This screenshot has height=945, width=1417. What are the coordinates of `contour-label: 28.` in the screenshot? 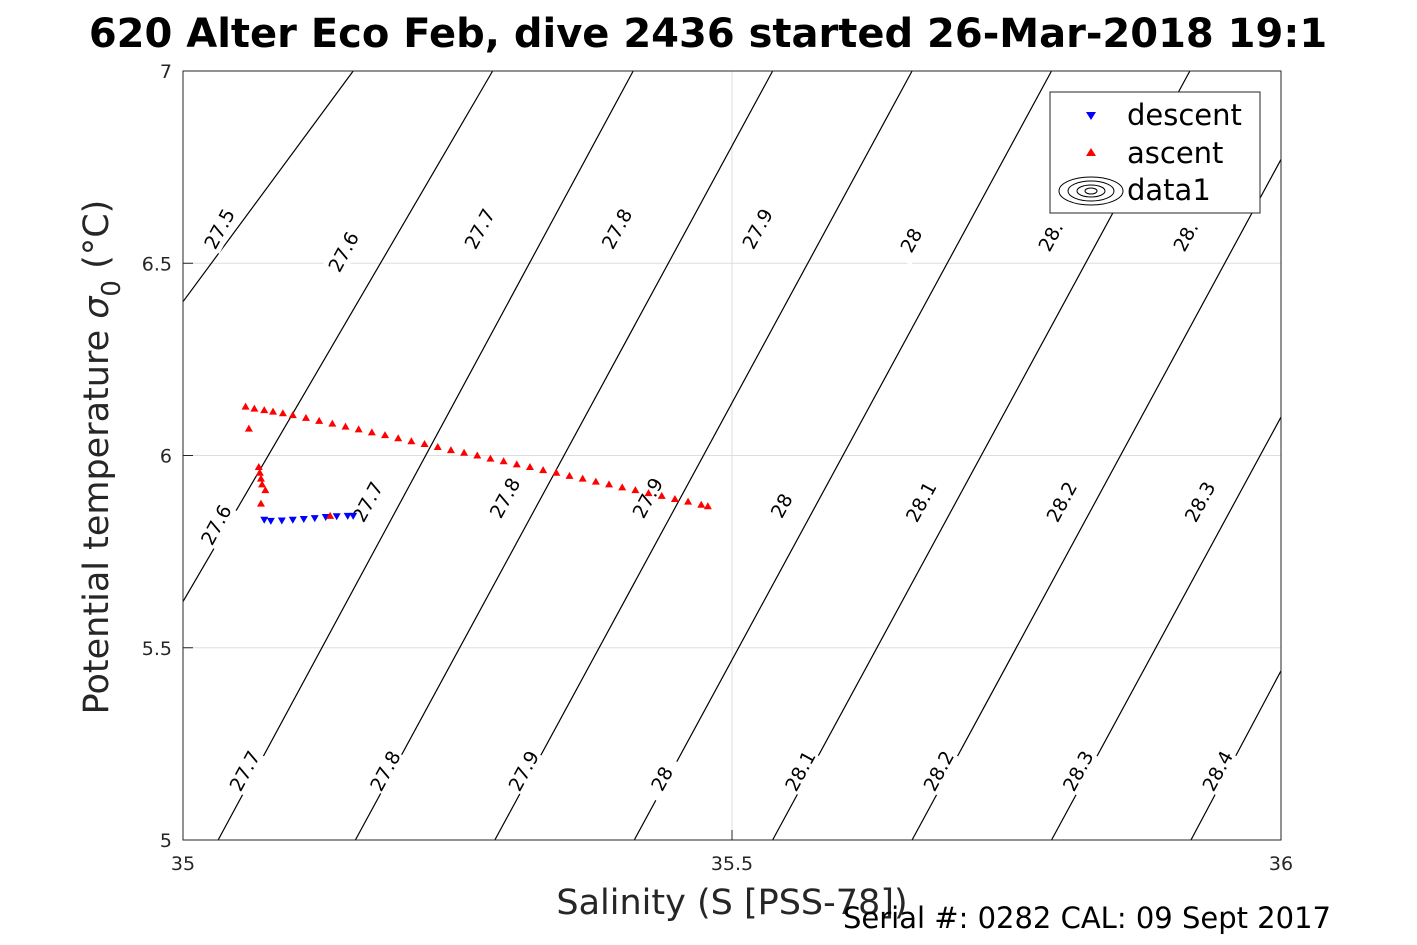 It's located at (1185, 236).